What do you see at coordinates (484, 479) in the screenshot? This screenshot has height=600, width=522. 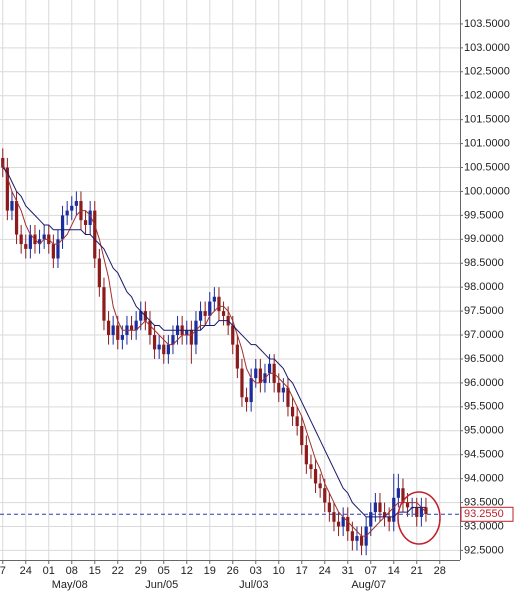 I see `y-tick-label: 94.0000` at bounding box center [484, 479].